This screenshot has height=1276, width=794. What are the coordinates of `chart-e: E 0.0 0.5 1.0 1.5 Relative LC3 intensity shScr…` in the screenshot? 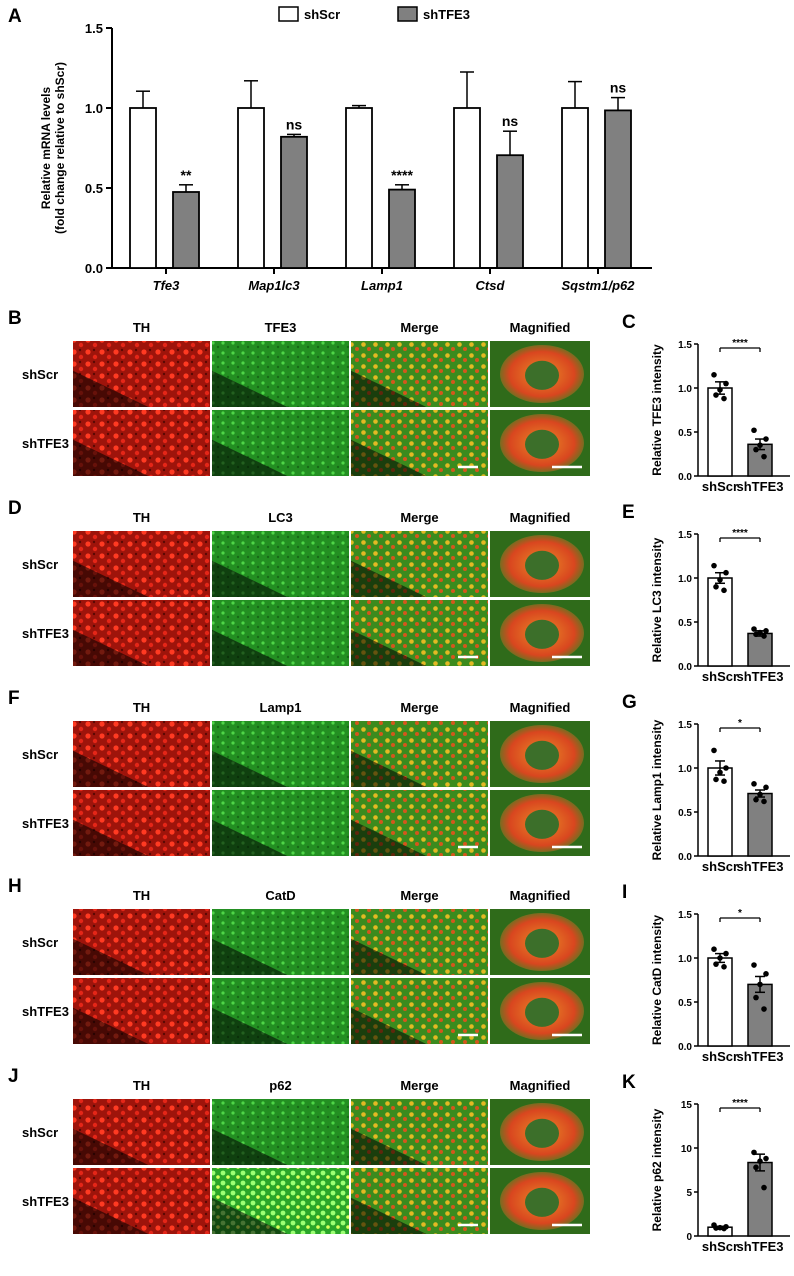 It's located at (706, 593).